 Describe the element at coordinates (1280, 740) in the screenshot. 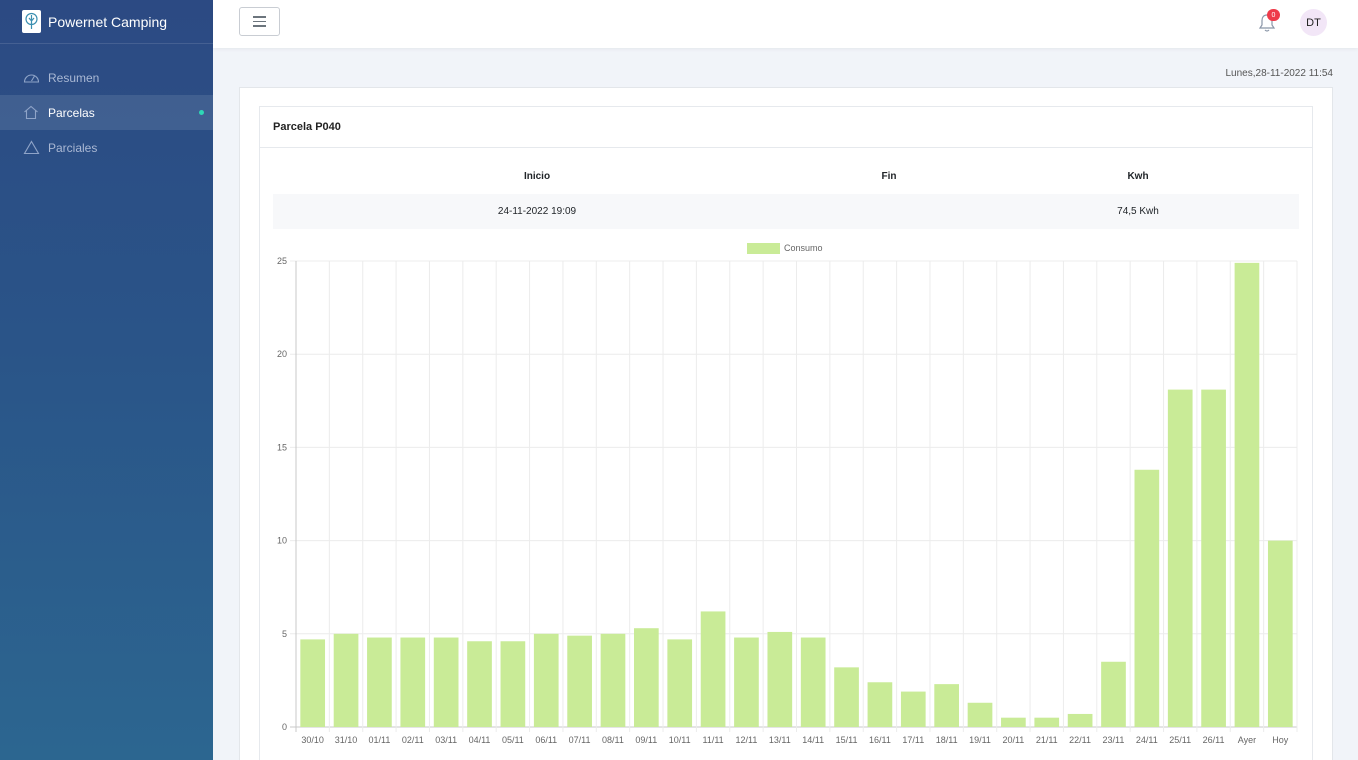

I see `x-tick-label: Hoy` at that location.